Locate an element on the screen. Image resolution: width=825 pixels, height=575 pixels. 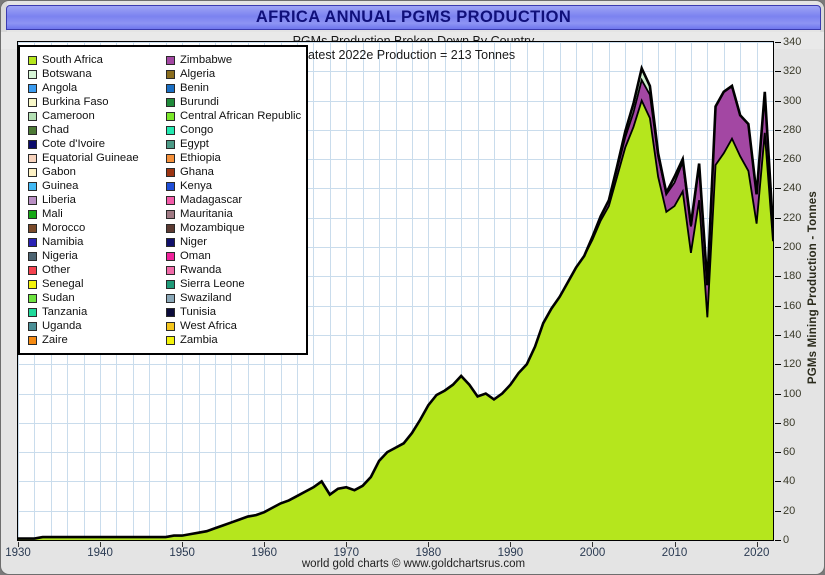
legend-item: Mali is located at coordinates (95, 214).